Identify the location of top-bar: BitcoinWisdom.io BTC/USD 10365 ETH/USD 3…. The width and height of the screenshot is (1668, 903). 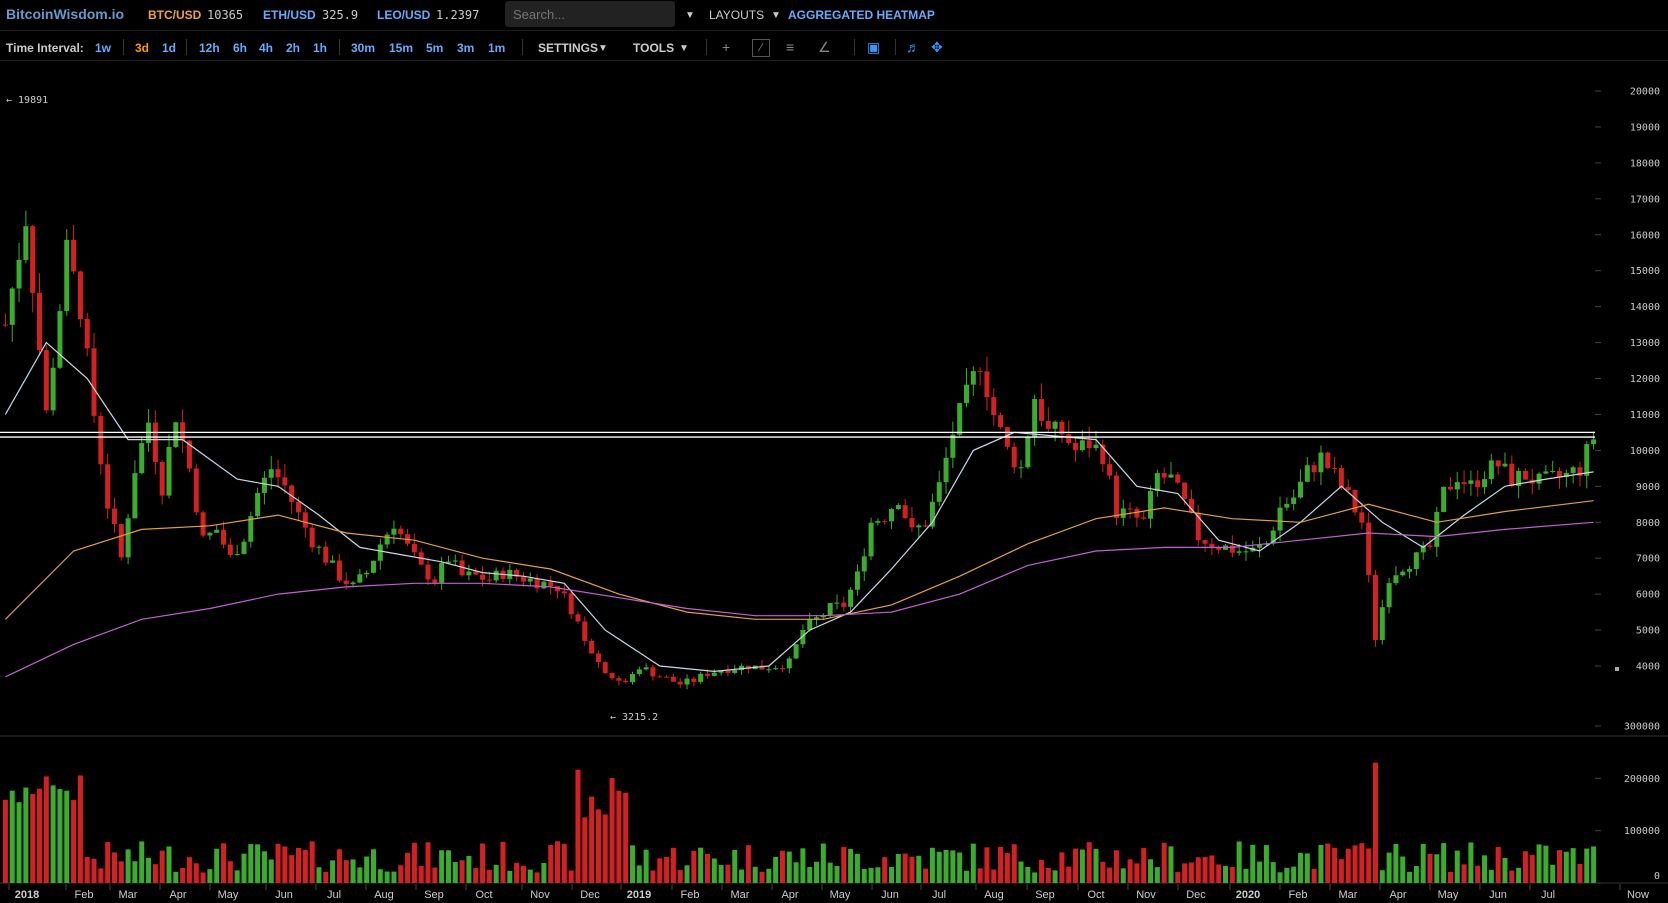
(834, 15).